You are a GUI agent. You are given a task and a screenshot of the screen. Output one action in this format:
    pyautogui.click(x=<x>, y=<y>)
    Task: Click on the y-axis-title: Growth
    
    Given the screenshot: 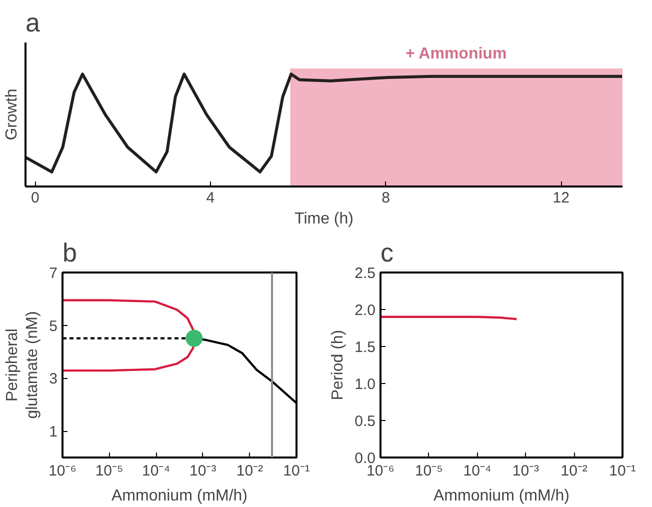 What is the action you would take?
    pyautogui.click(x=12, y=114)
    